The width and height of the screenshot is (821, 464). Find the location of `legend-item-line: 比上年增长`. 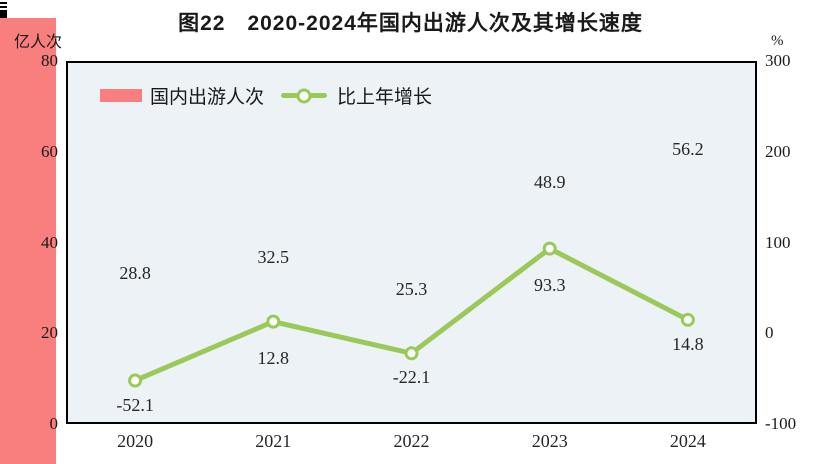

legend-item-line: 比上年增长 is located at coordinates (356, 95).